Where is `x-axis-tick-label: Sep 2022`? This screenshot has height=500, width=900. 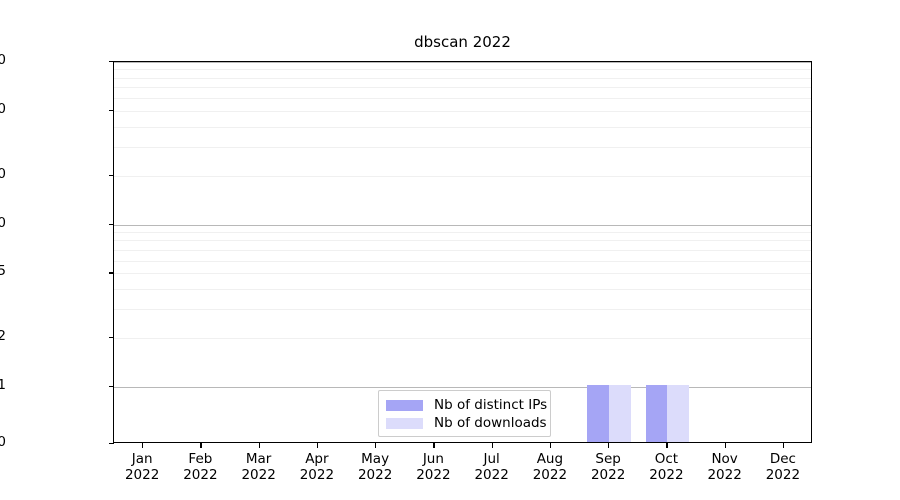
x-axis-tick-label: Sep 2022 is located at coordinates (608, 467).